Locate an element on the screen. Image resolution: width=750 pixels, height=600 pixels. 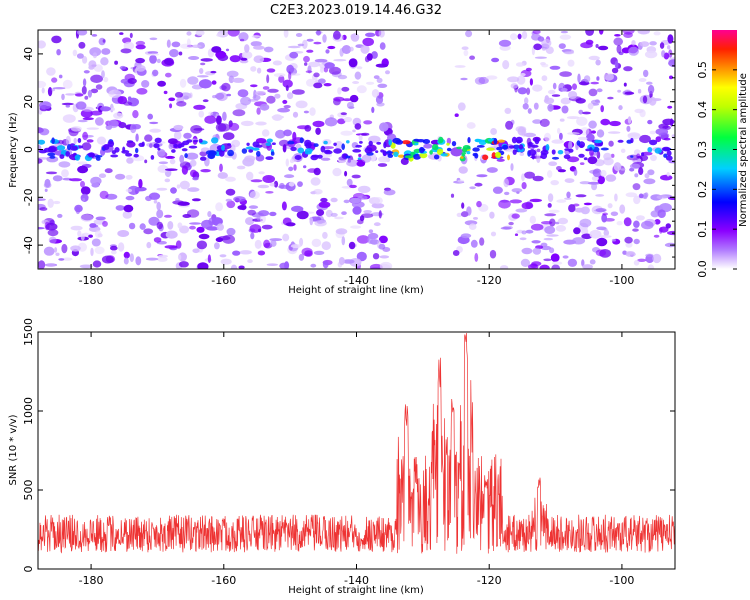
colorbar-tick-label: 0.0 is located at coordinates (702, 269).